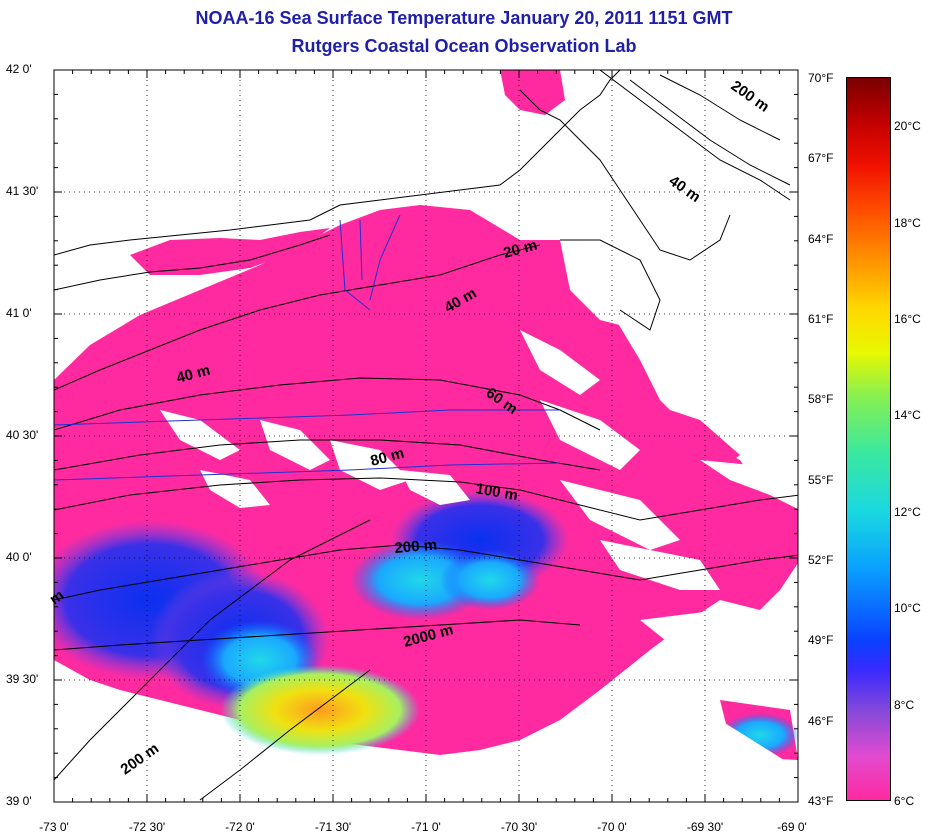  What do you see at coordinates (821, 560) in the screenshot?
I see `fahrenheit-label: 52°F` at bounding box center [821, 560].